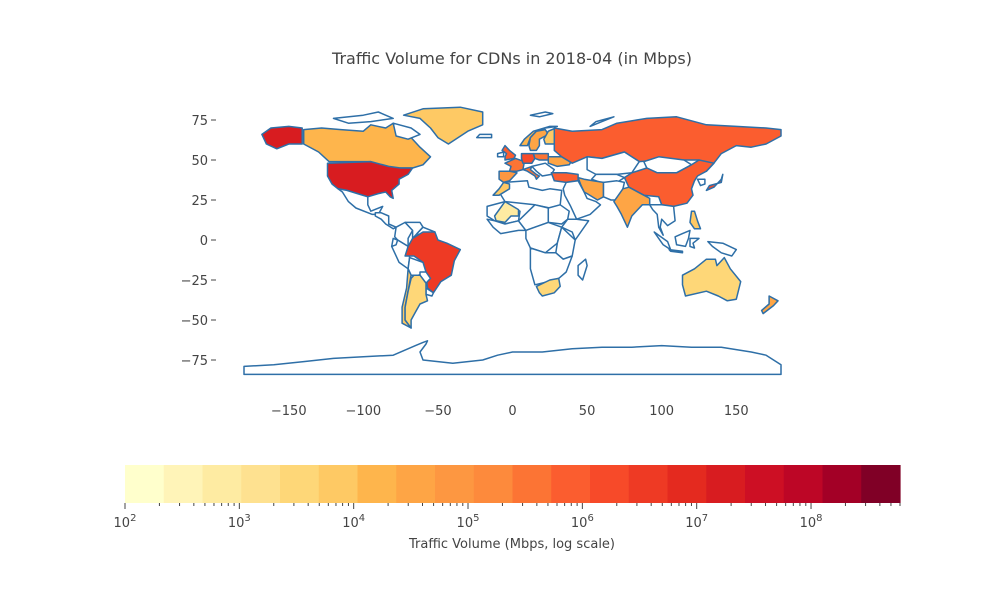 The height and width of the screenshot is (600, 1000). What do you see at coordinates (511, 544) in the screenshot?
I see `colorbar-title: Traffic Volume (Mbps, log scale)` at bounding box center [511, 544].